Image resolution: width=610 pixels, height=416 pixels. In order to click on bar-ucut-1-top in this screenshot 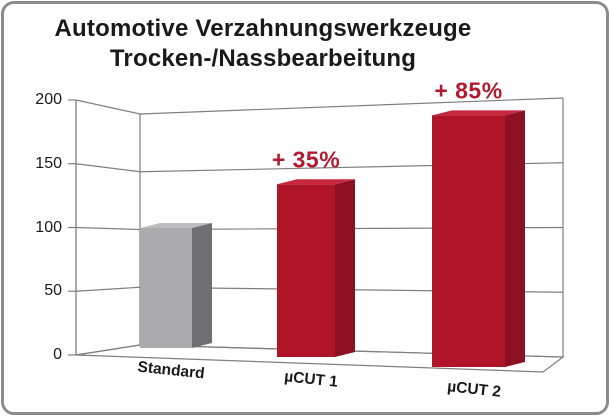, I will do `click(316, 182)`.